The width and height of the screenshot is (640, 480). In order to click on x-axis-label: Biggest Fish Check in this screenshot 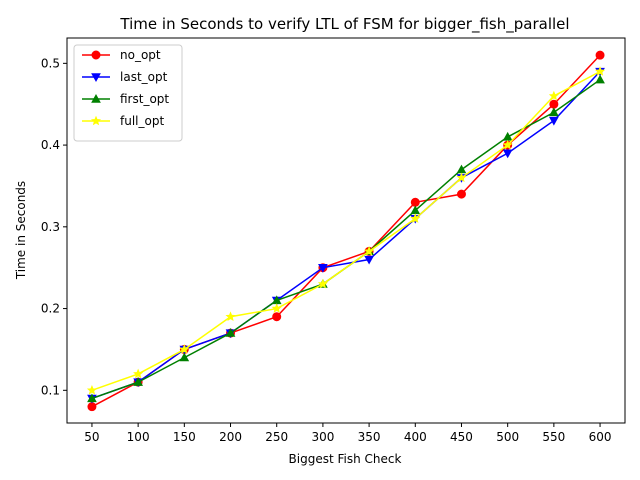, I will do `click(345, 459)`.